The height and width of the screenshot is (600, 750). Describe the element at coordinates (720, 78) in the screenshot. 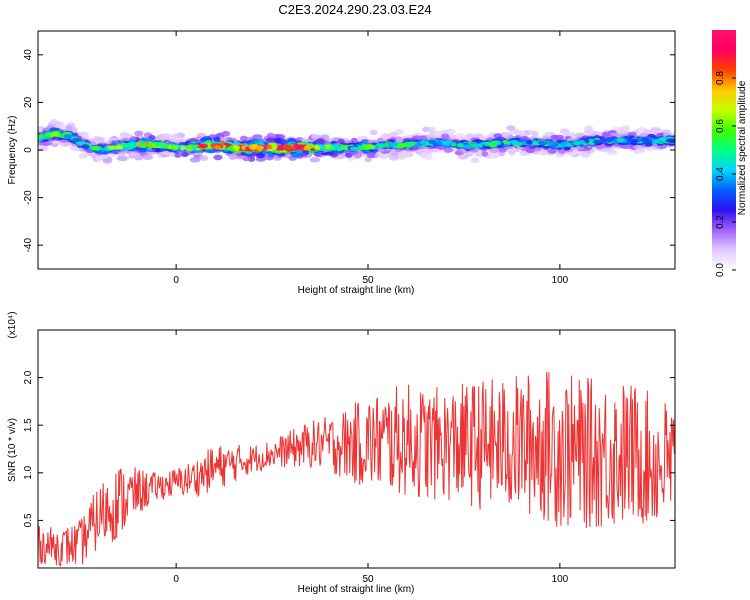

I see `colorbar-tick-label: 0.8` at that location.